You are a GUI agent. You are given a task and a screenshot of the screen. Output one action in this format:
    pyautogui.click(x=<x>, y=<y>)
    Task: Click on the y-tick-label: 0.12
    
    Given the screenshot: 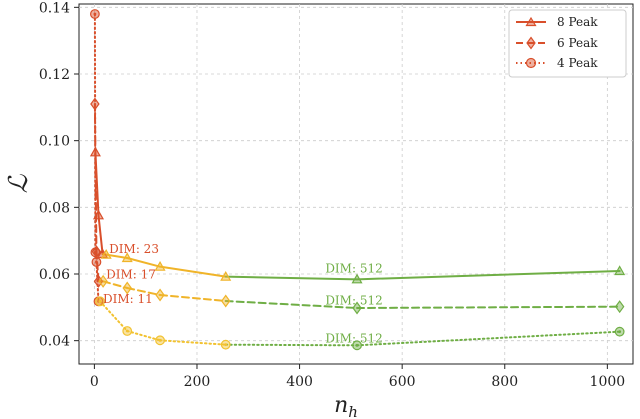 What is the action you would take?
    pyautogui.click(x=54, y=75)
    